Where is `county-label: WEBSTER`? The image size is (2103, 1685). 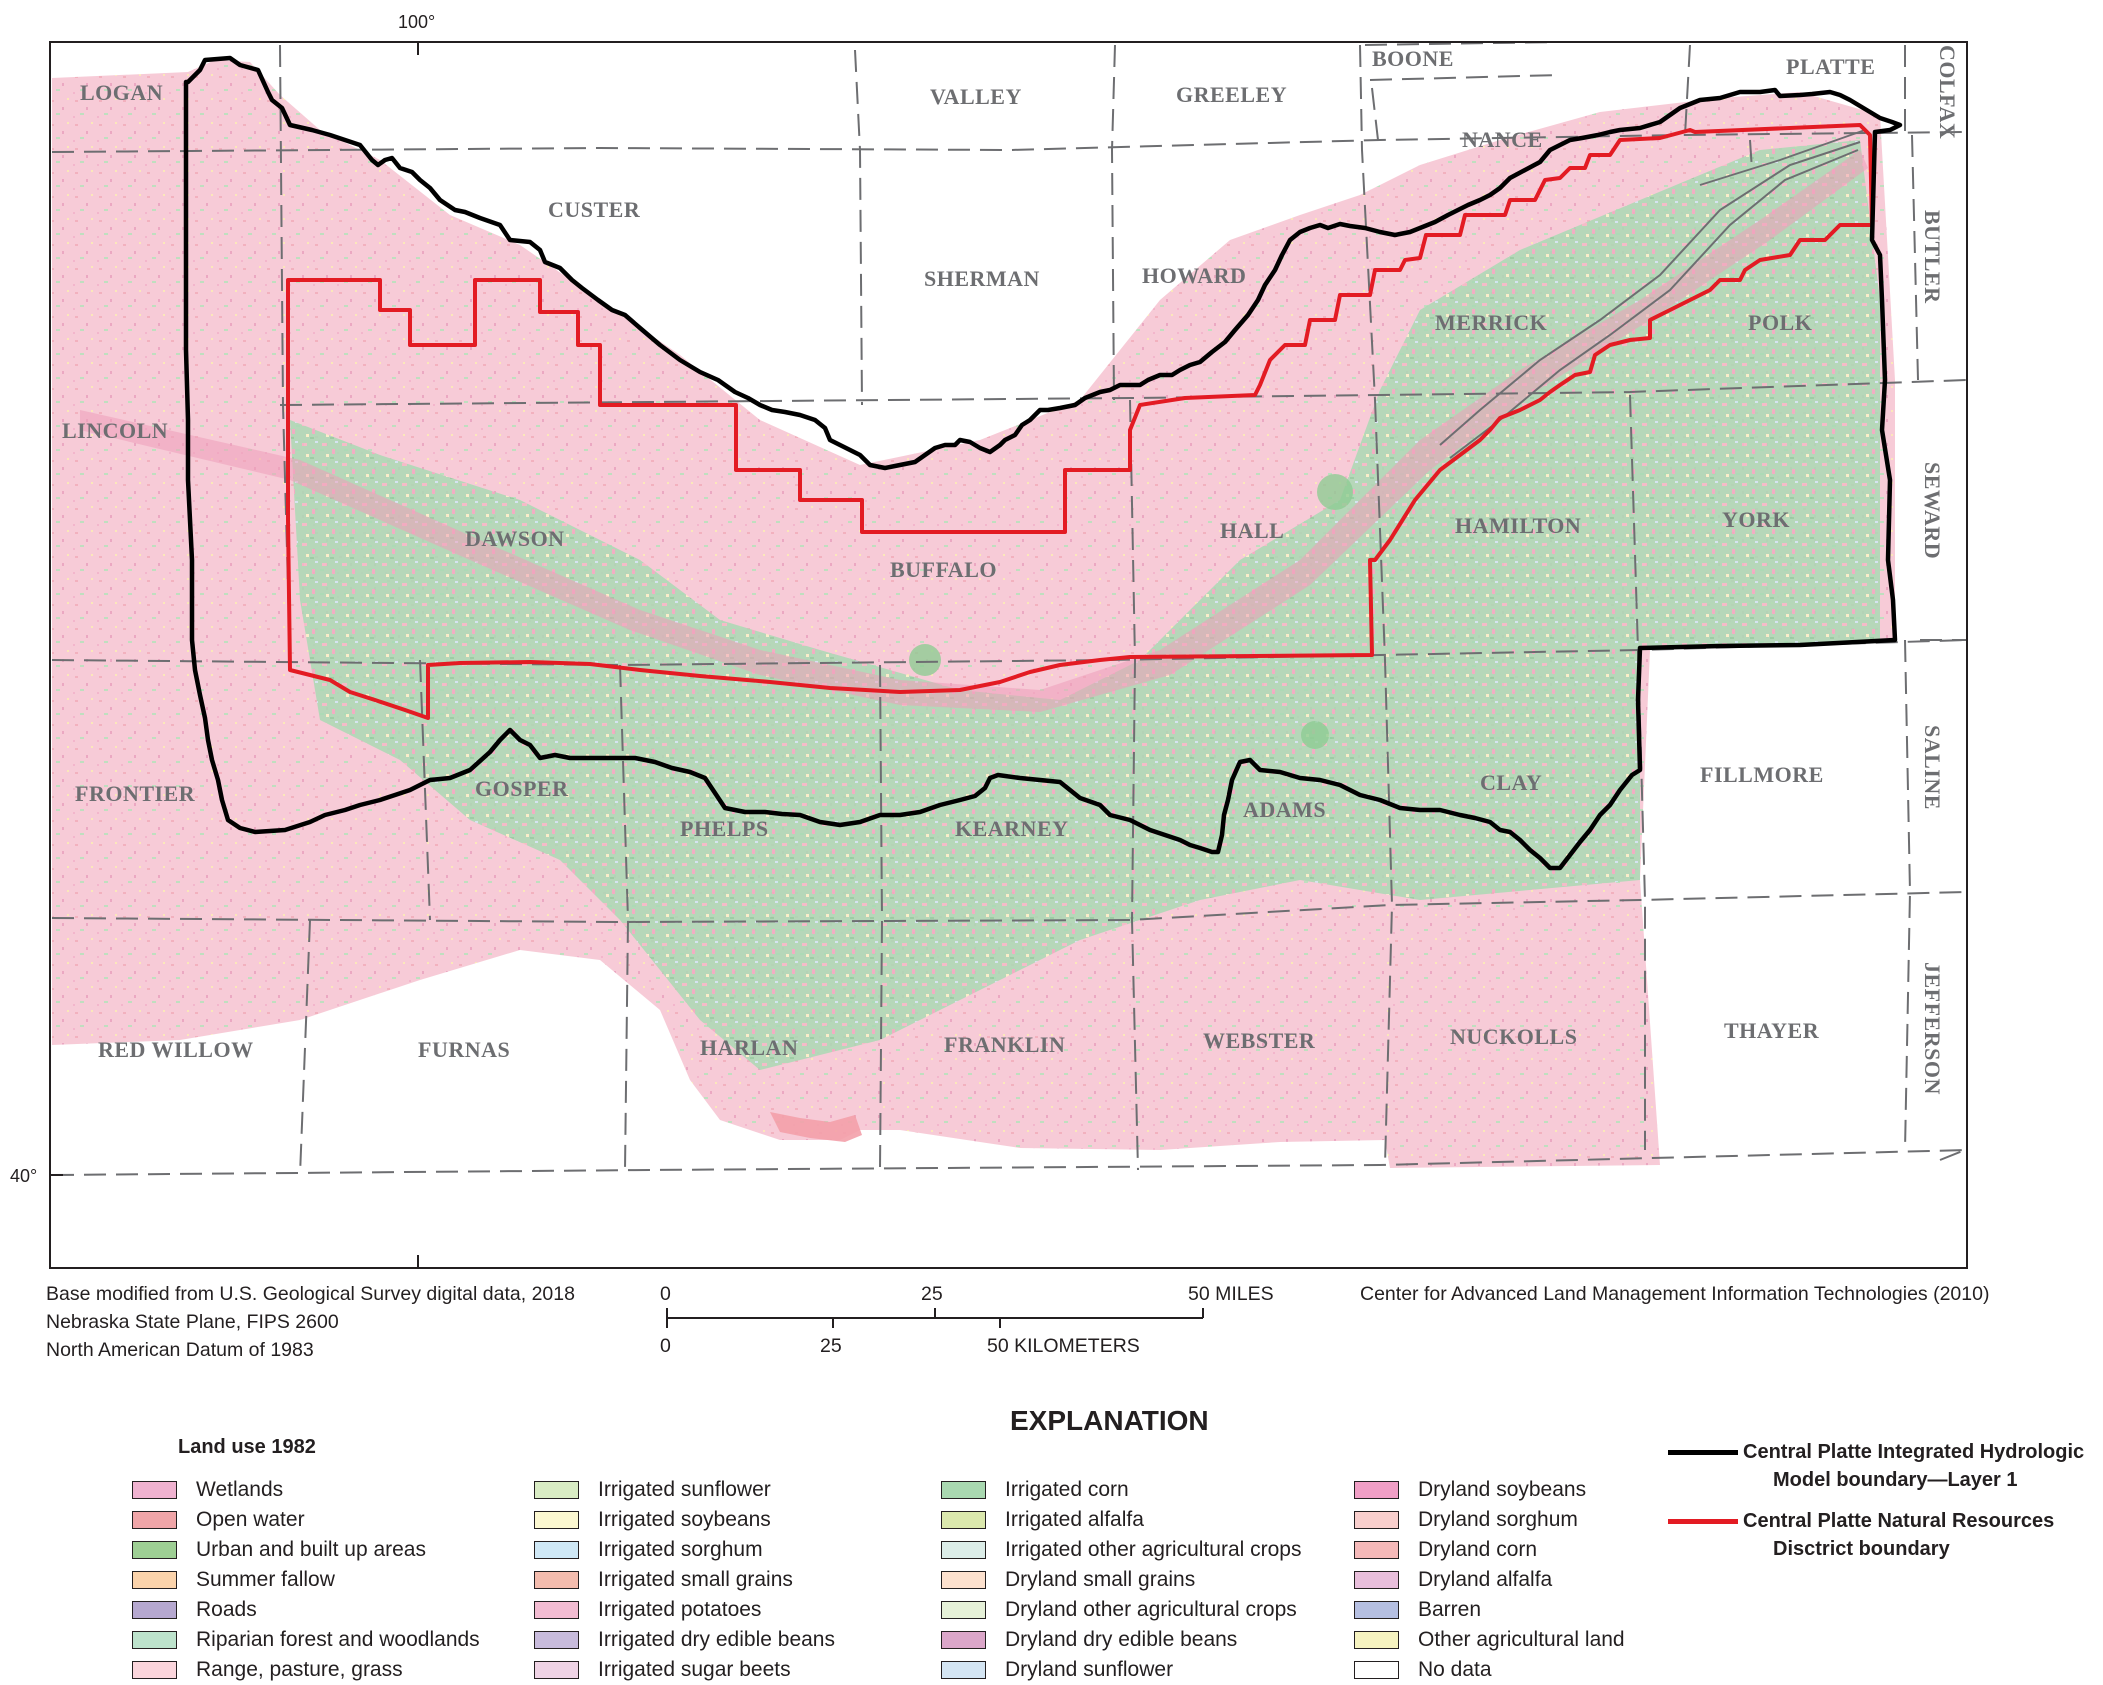 county-label: WEBSTER is located at coordinates (1259, 1040).